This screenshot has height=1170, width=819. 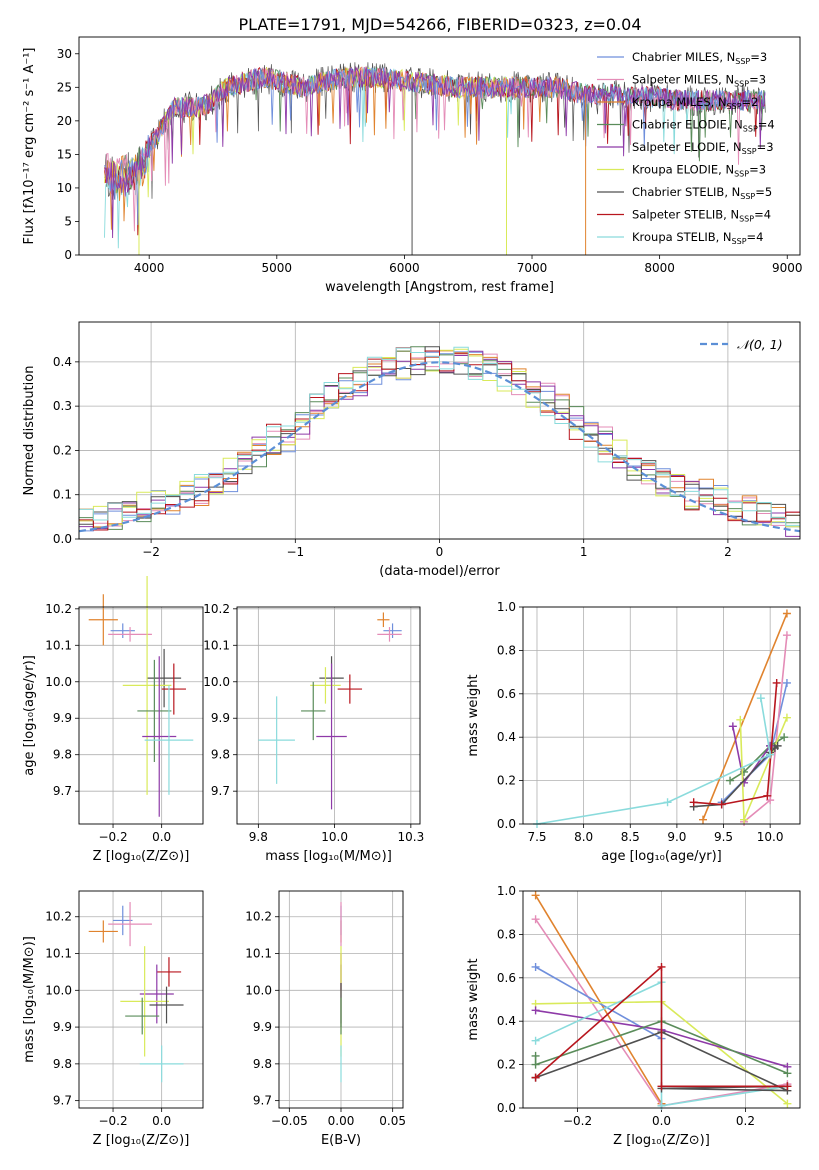 What do you see at coordinates (583, 837) in the screenshot?
I see `x-tick-label: 8.0` at bounding box center [583, 837].